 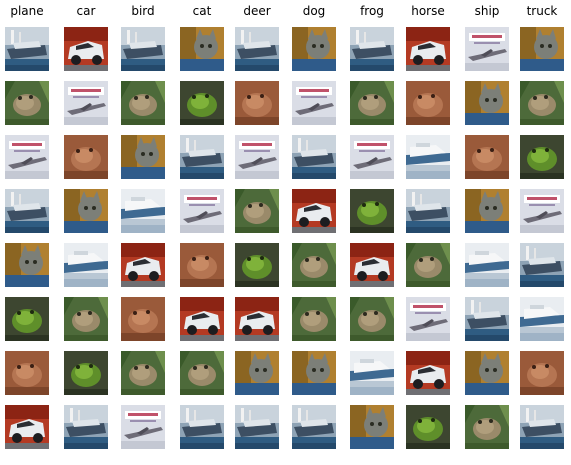 What do you see at coordinates (27, 11) in the screenshot?
I see `column-title-plane: plane` at bounding box center [27, 11].